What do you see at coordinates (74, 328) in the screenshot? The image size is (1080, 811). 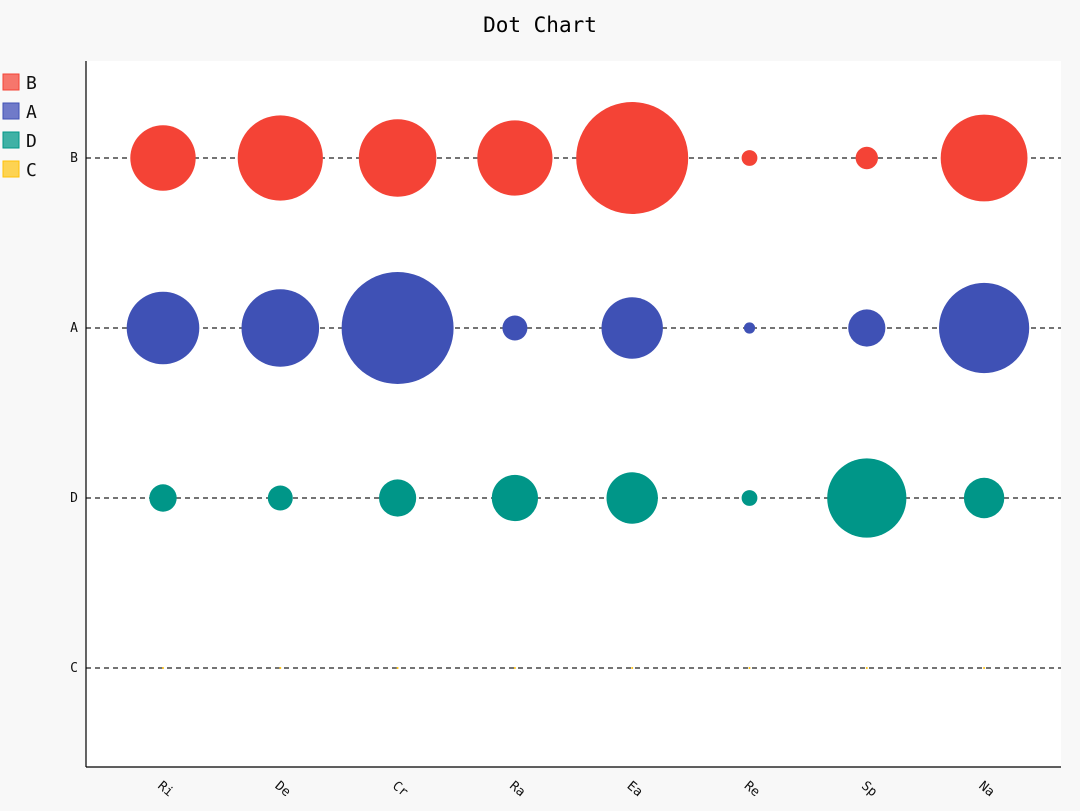 I see `y-tick-label: A` at bounding box center [74, 328].